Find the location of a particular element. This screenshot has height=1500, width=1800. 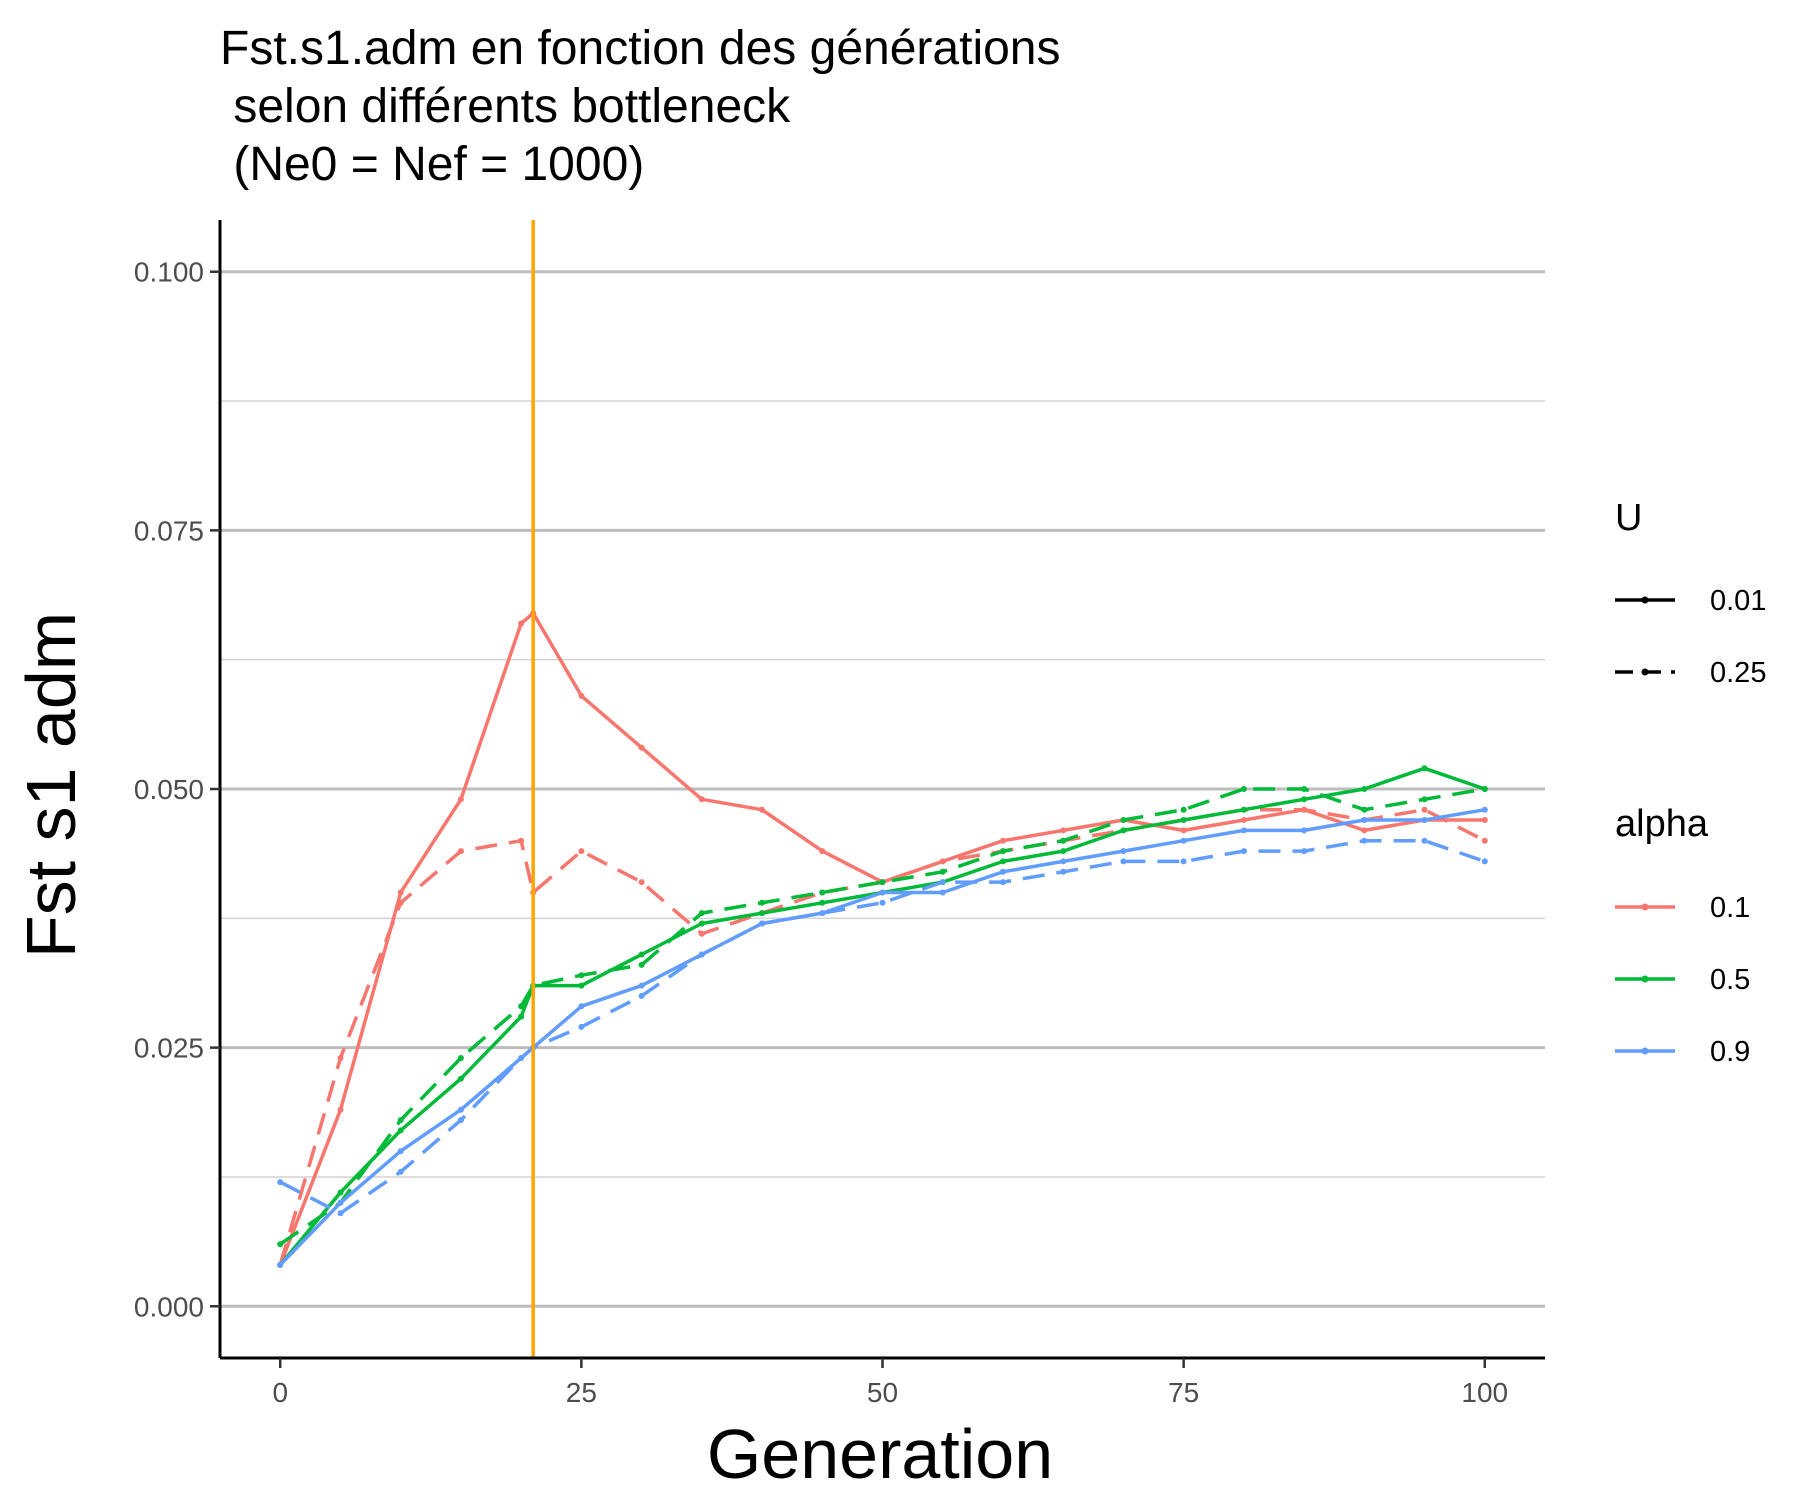

legend-keys is located at coordinates (1645, 825).